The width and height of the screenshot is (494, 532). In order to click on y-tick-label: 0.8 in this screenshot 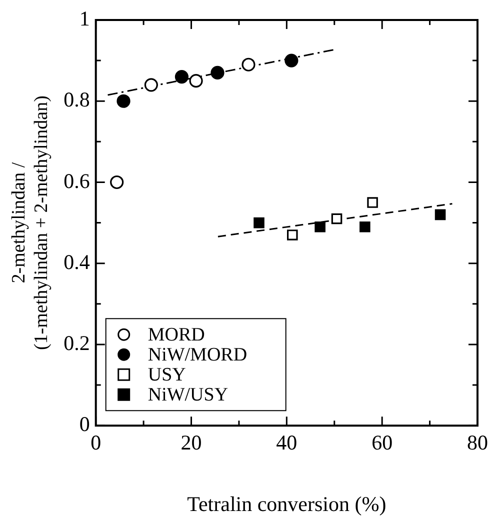, I will do `click(77, 100)`.